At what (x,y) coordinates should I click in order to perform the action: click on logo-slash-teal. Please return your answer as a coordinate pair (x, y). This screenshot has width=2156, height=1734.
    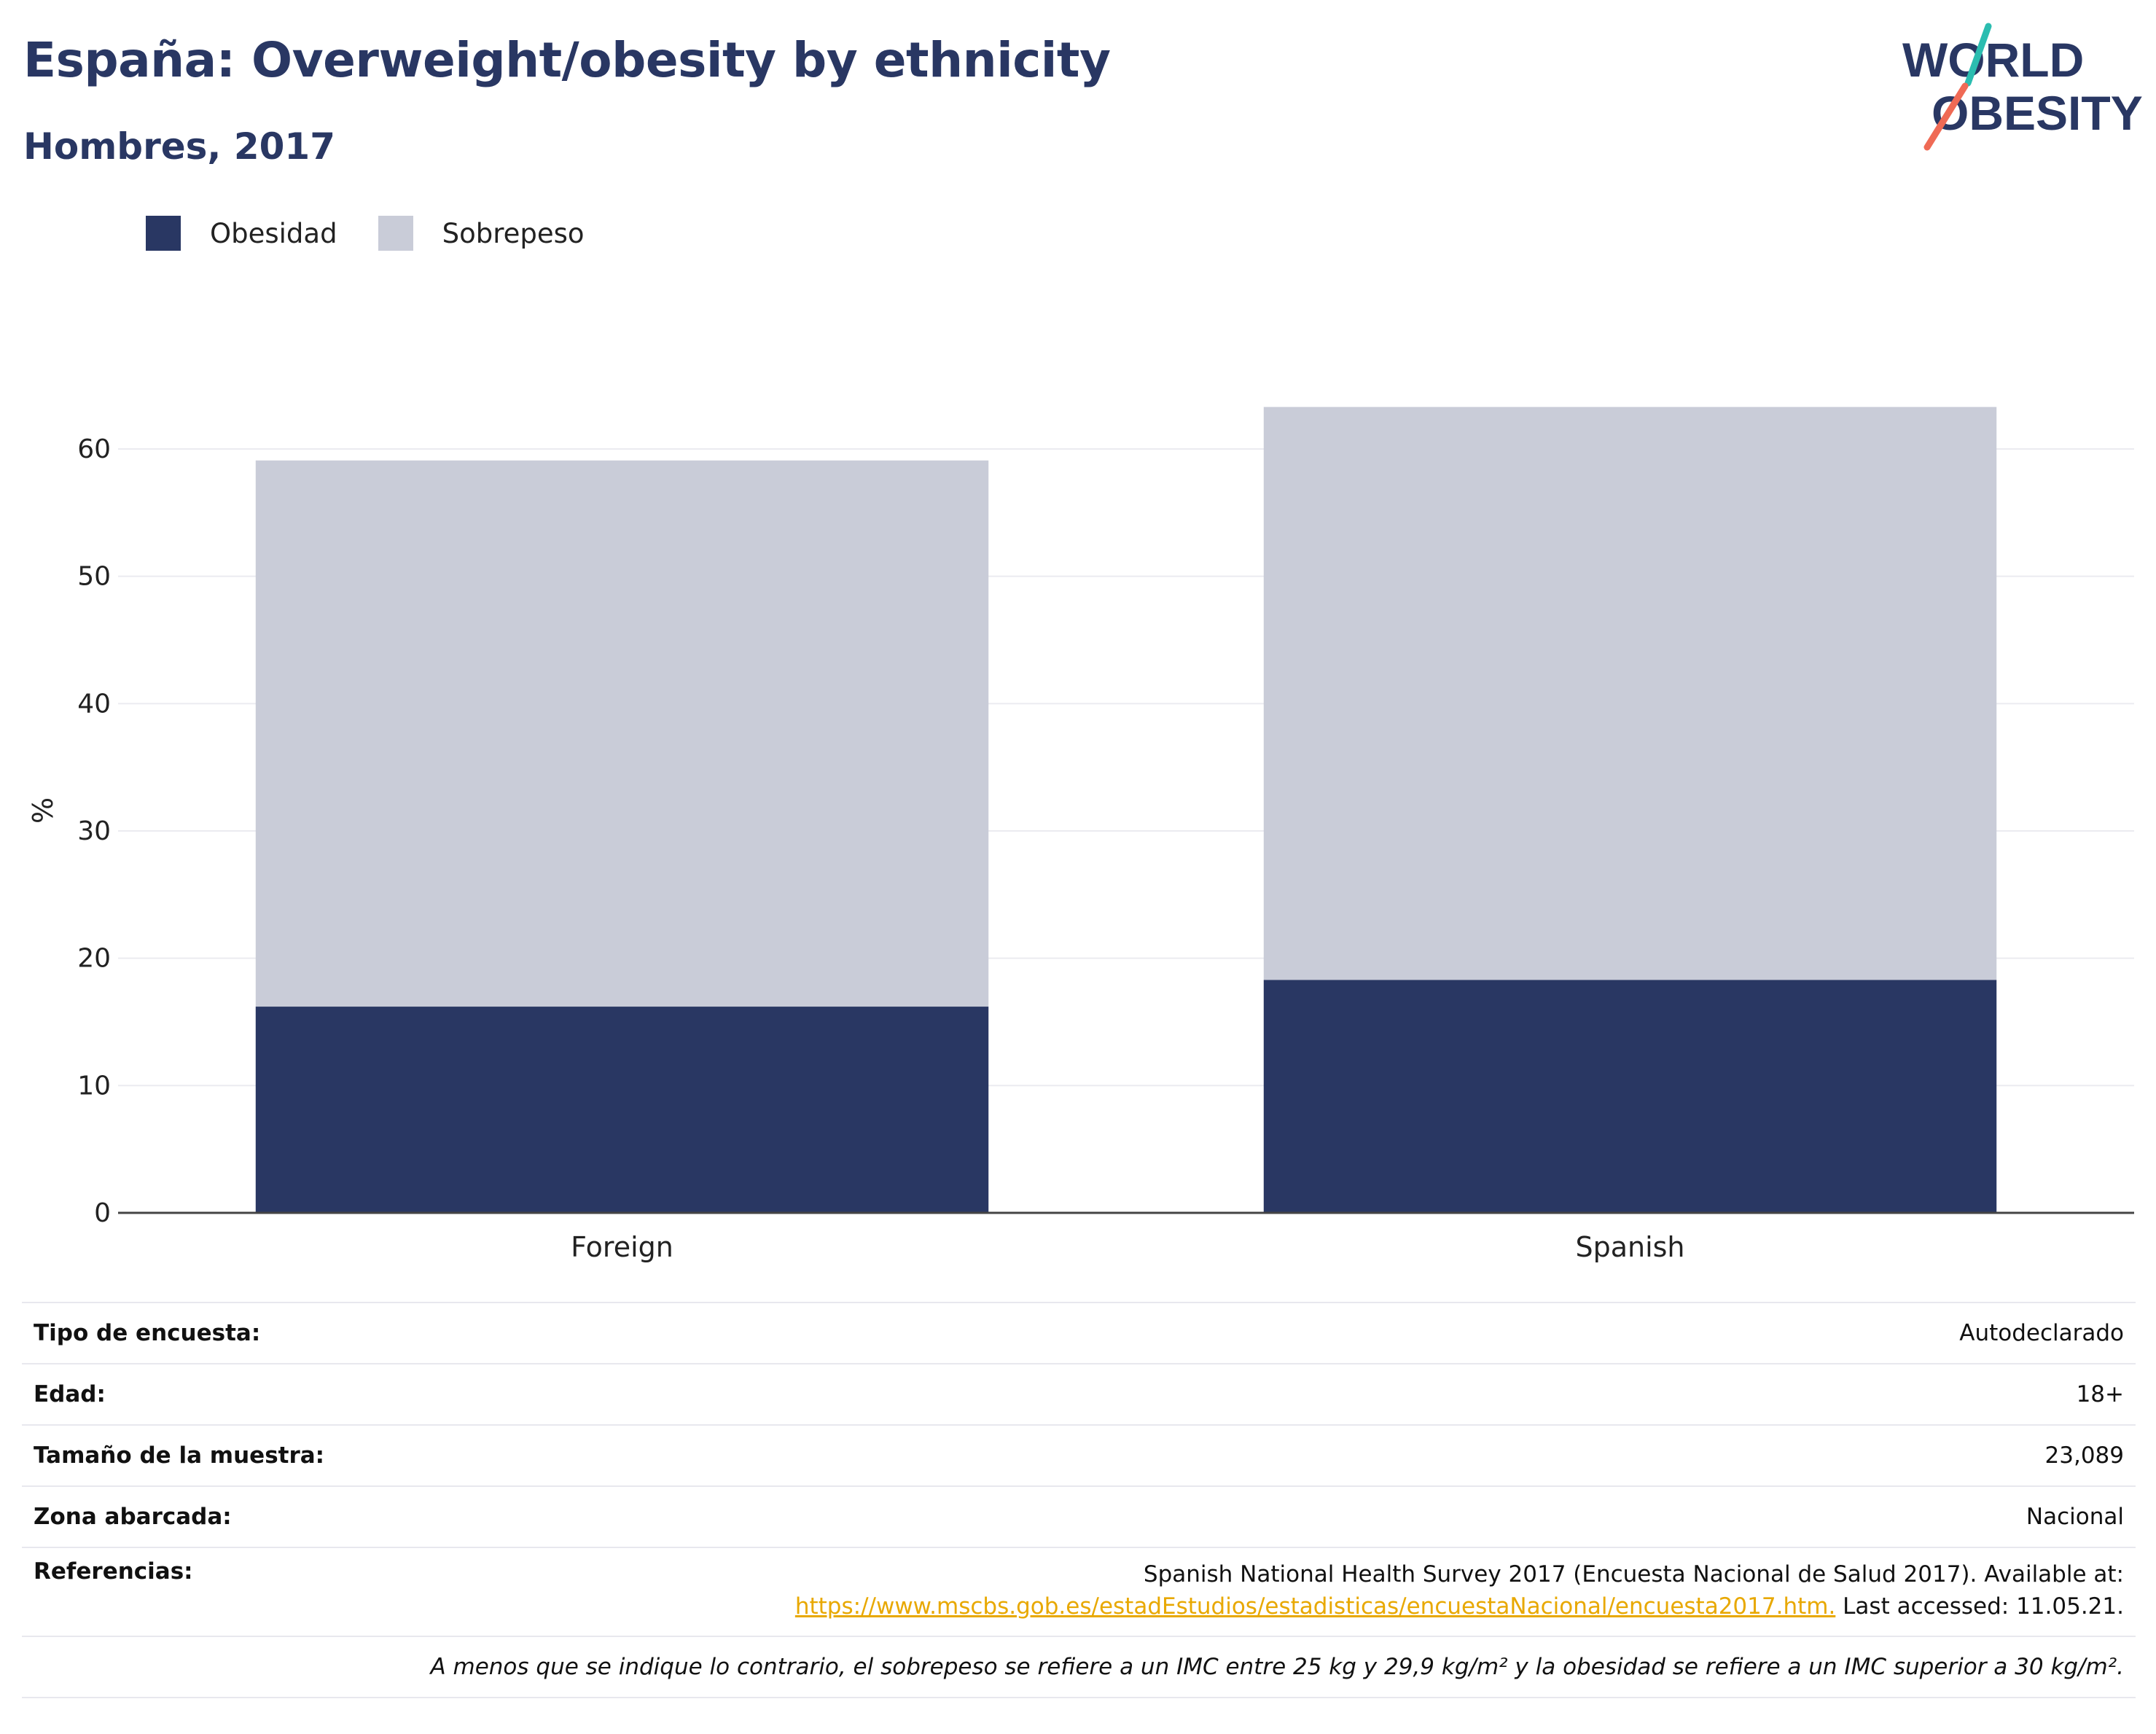
    Looking at the image, I should click on (1978, 55).